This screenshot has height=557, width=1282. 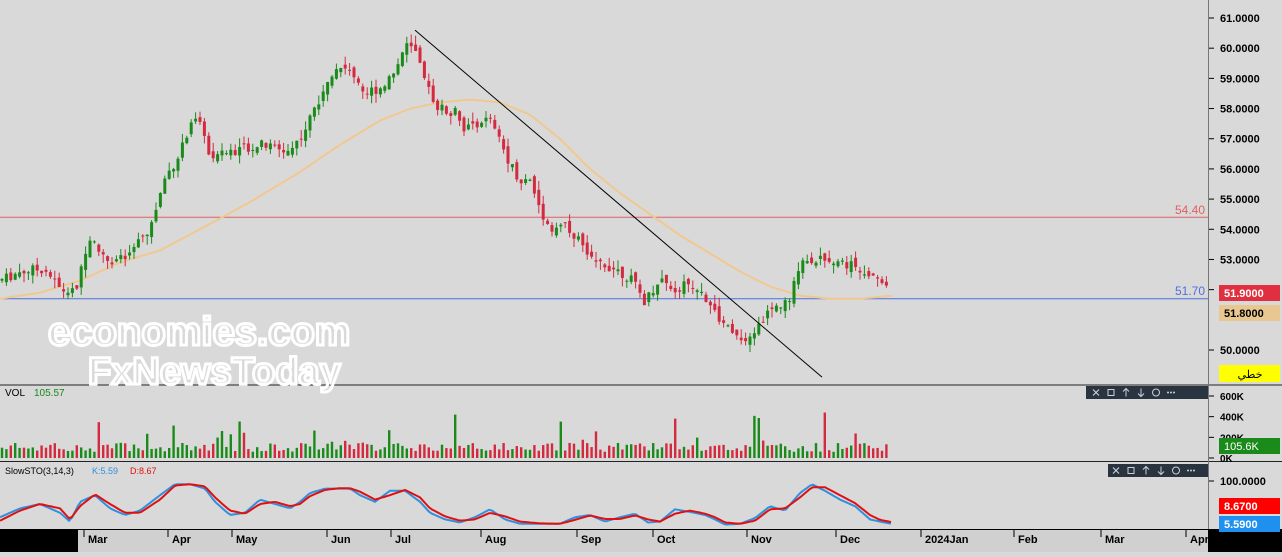 I want to click on last-price-tag, so click(x=1249, y=293).